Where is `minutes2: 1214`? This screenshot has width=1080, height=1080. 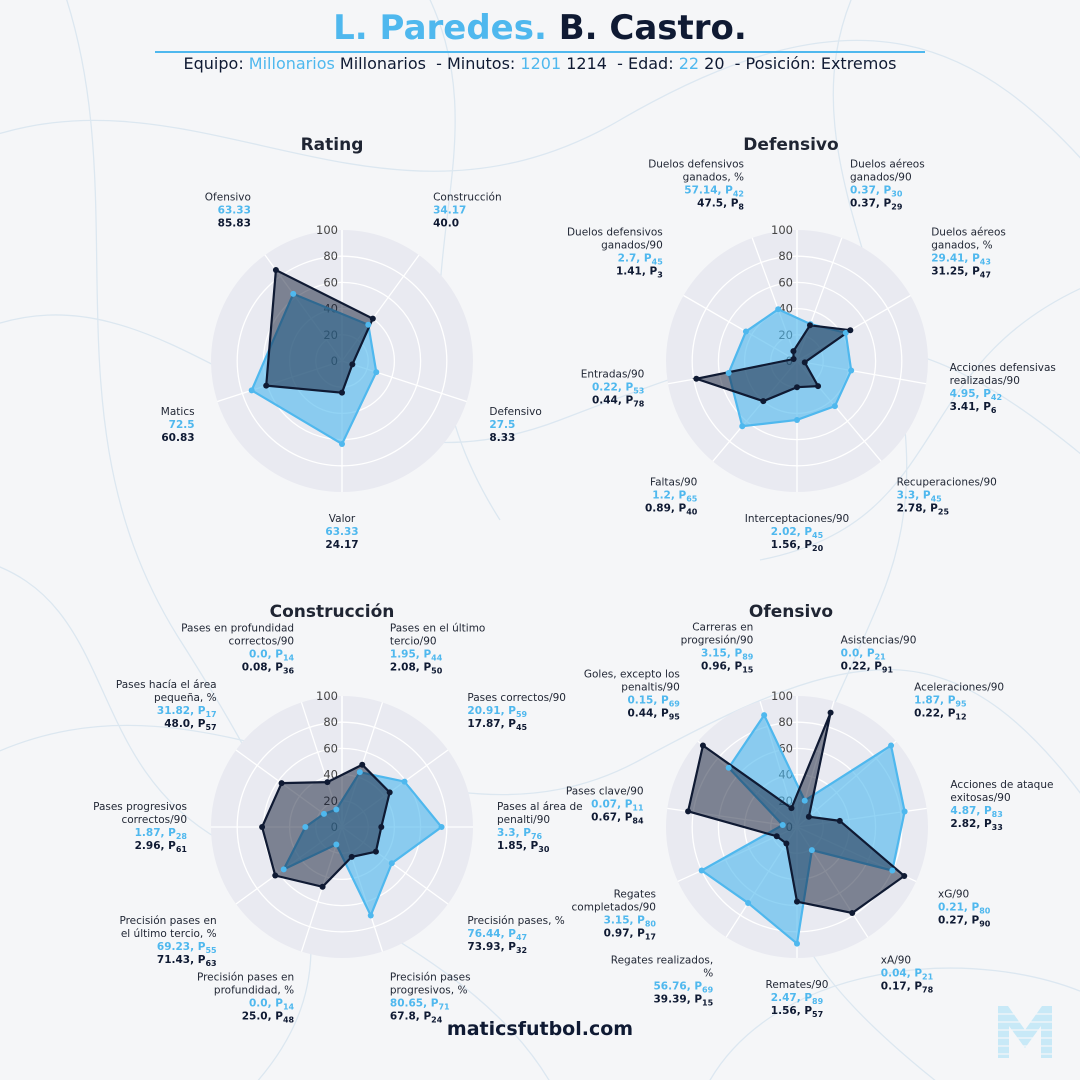 minutes2: 1214 is located at coordinates (586, 63).